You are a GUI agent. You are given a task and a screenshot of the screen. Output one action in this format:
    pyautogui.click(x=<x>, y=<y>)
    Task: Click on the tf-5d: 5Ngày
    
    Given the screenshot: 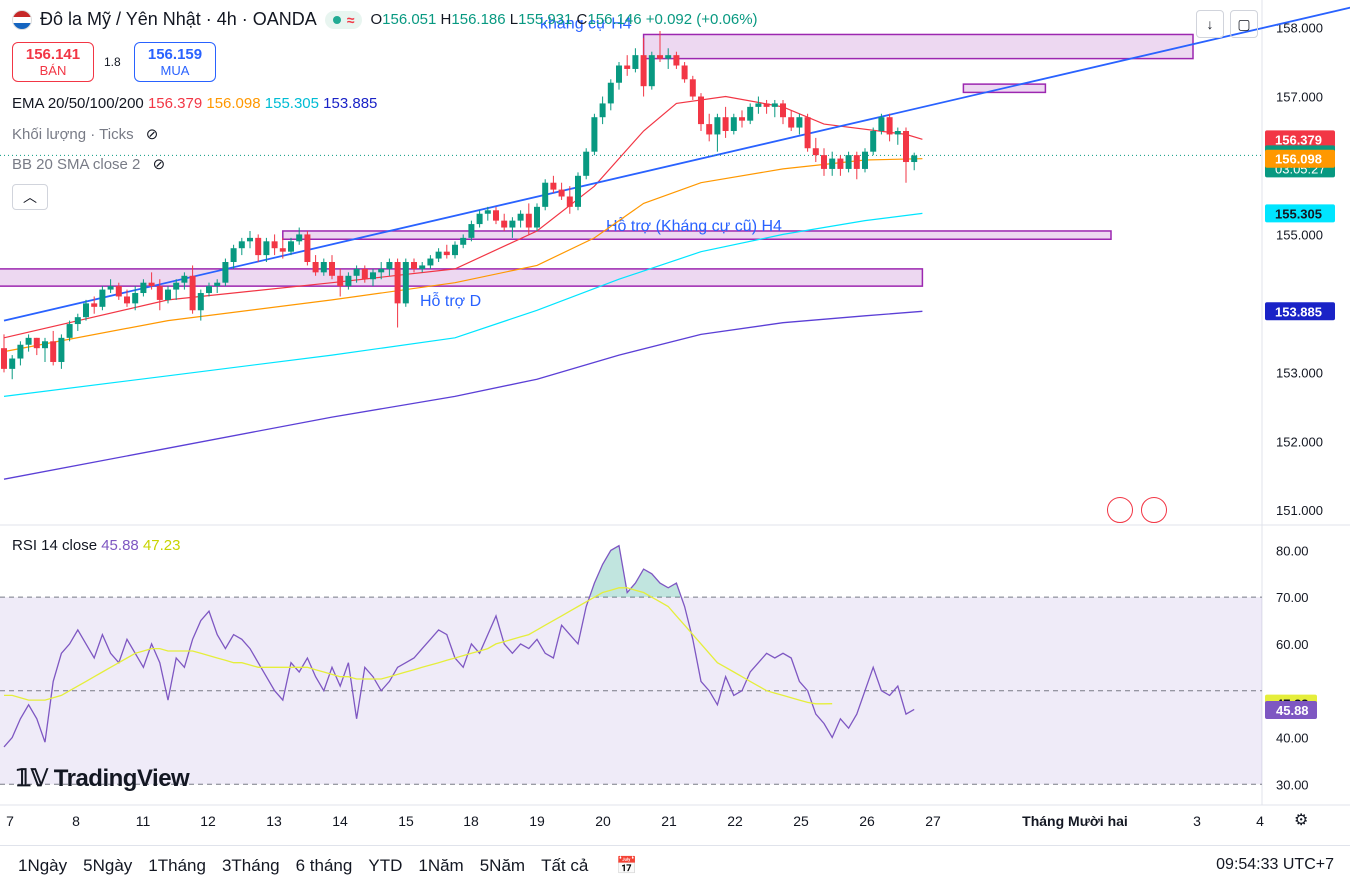 What is the action you would take?
    pyautogui.click(x=108, y=865)
    